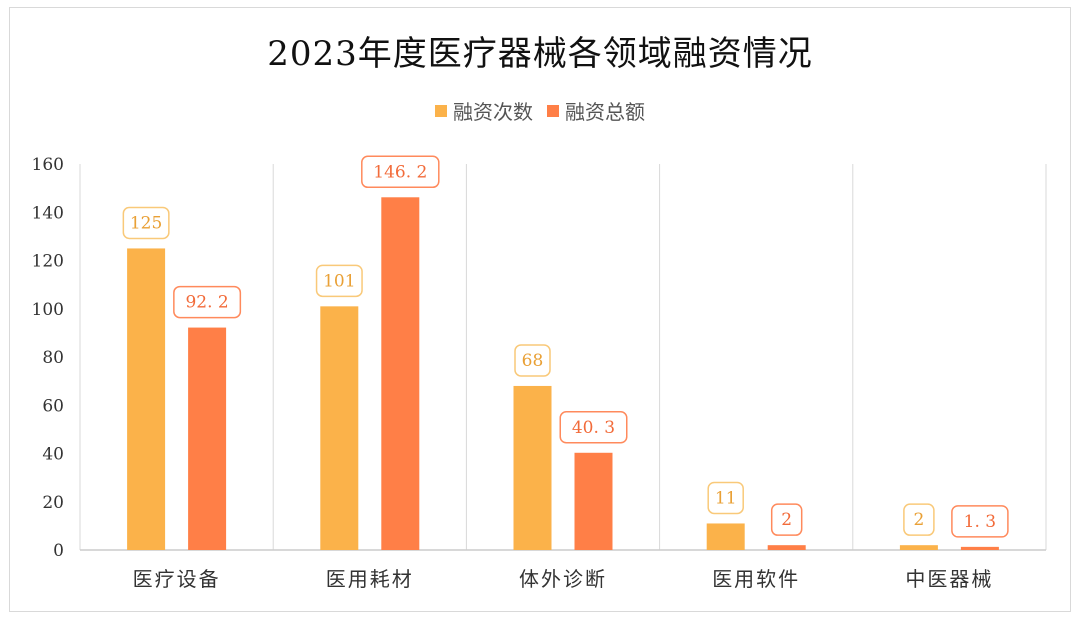 The width and height of the screenshot is (1080, 625). What do you see at coordinates (563, 579) in the screenshot?
I see `x-tick-label: 体外诊断` at bounding box center [563, 579].